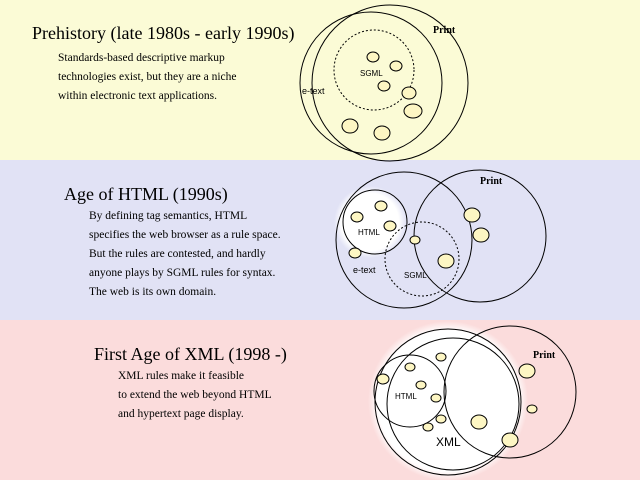 The height and width of the screenshot is (480, 640). Describe the element at coordinates (141, 58) in the screenshot. I see `section-prehistory-line: Standards-based descriptive markup` at that location.